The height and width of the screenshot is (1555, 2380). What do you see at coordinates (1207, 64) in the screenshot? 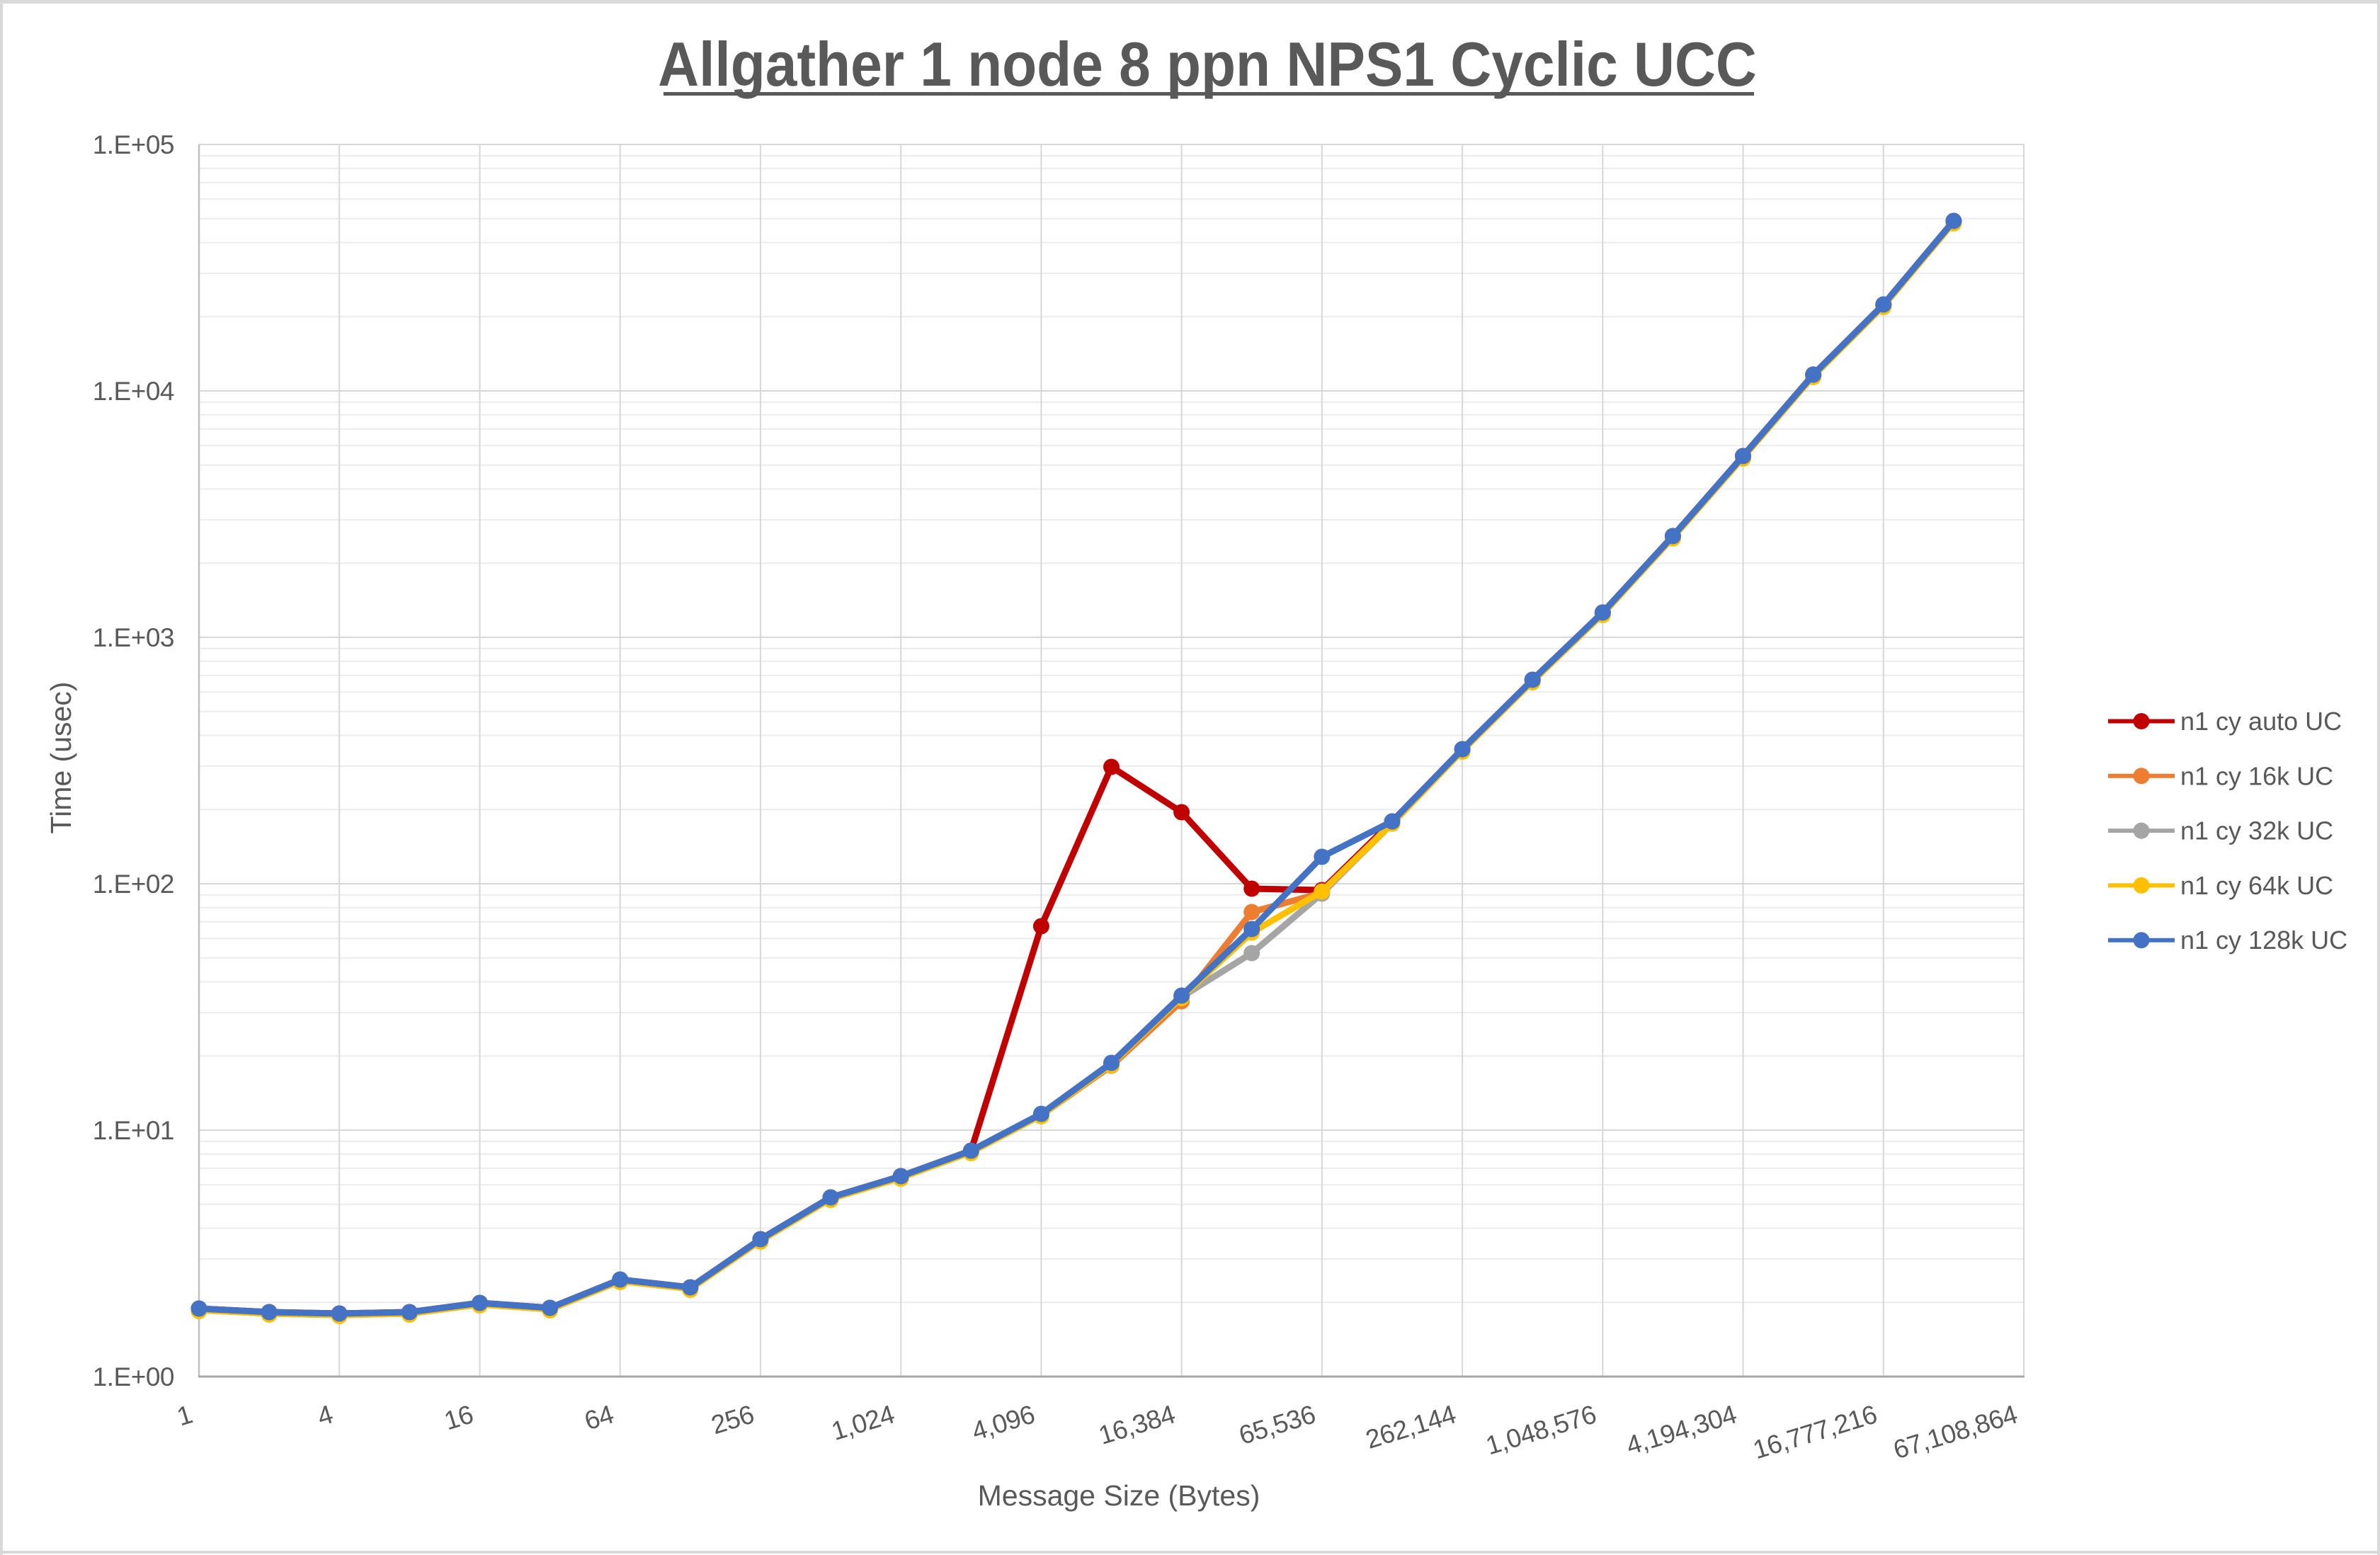
I see `svg-text:Allgather 1 node 8 ppn NPS1 Cy: Allgather 1 node 8 ppn NPS1 Cyclic UCC` at bounding box center [1207, 64].